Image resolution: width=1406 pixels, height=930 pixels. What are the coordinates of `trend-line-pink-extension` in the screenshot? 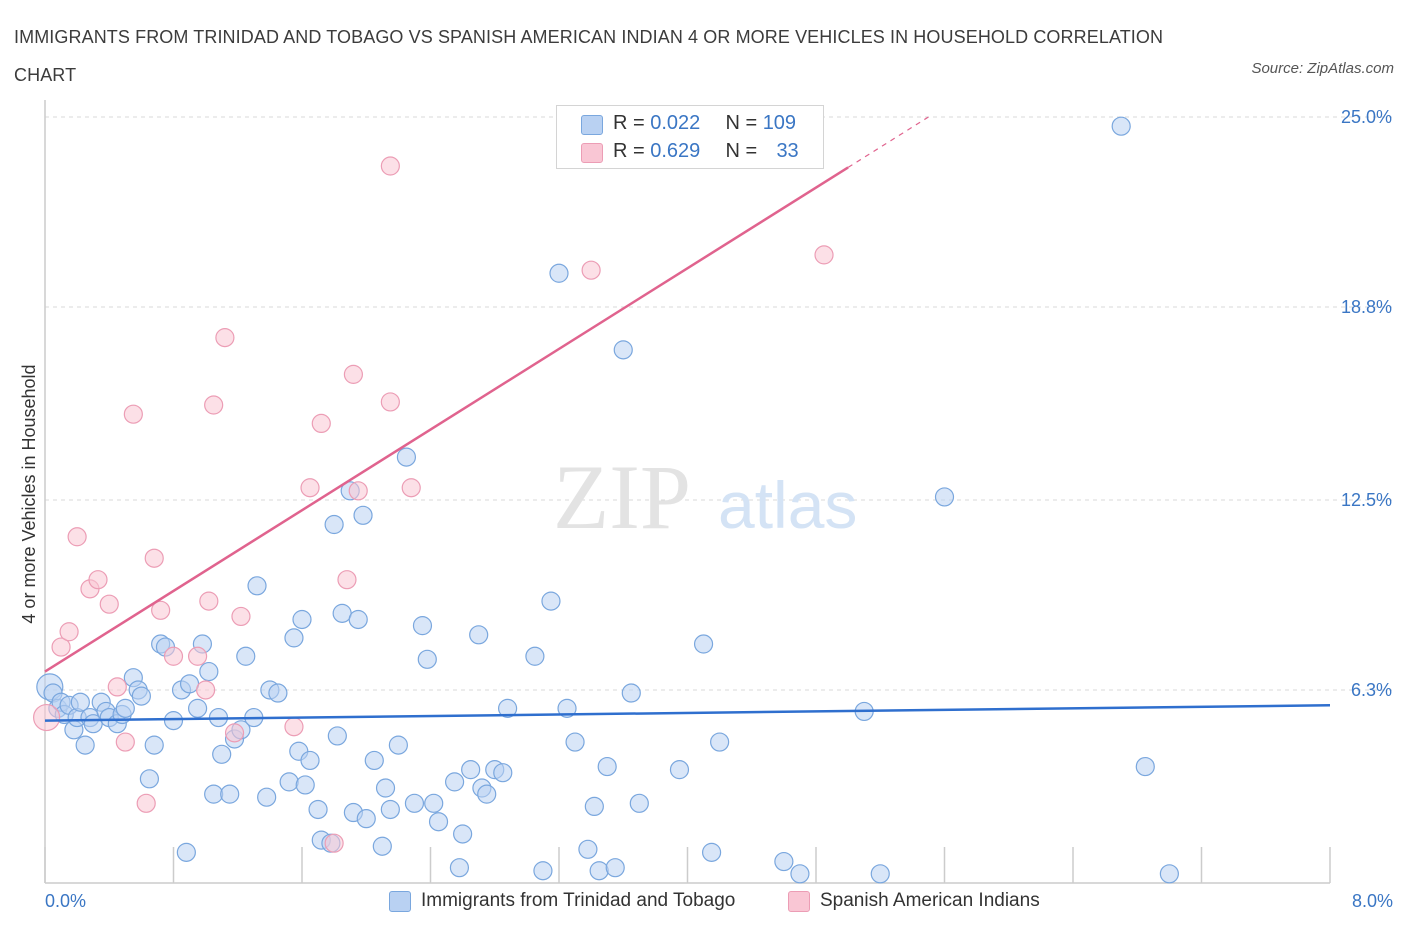 It's located at (888, 142).